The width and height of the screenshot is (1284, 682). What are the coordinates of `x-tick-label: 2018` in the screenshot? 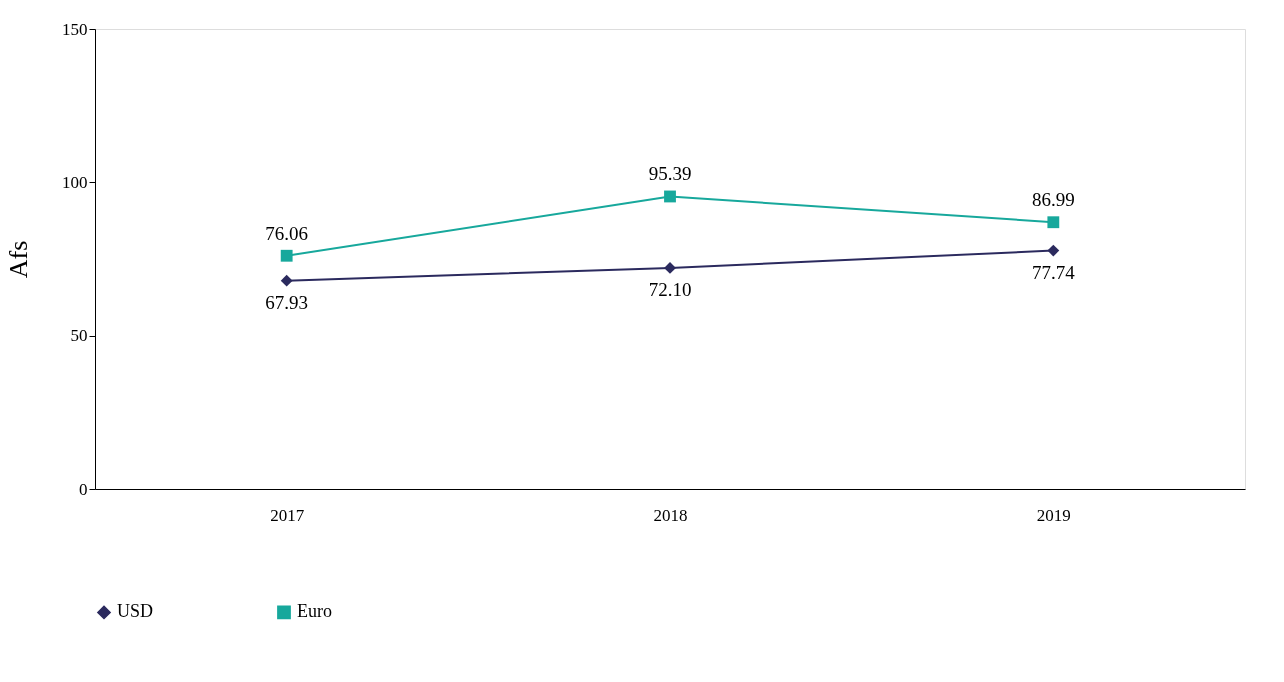 It's located at (670, 515).